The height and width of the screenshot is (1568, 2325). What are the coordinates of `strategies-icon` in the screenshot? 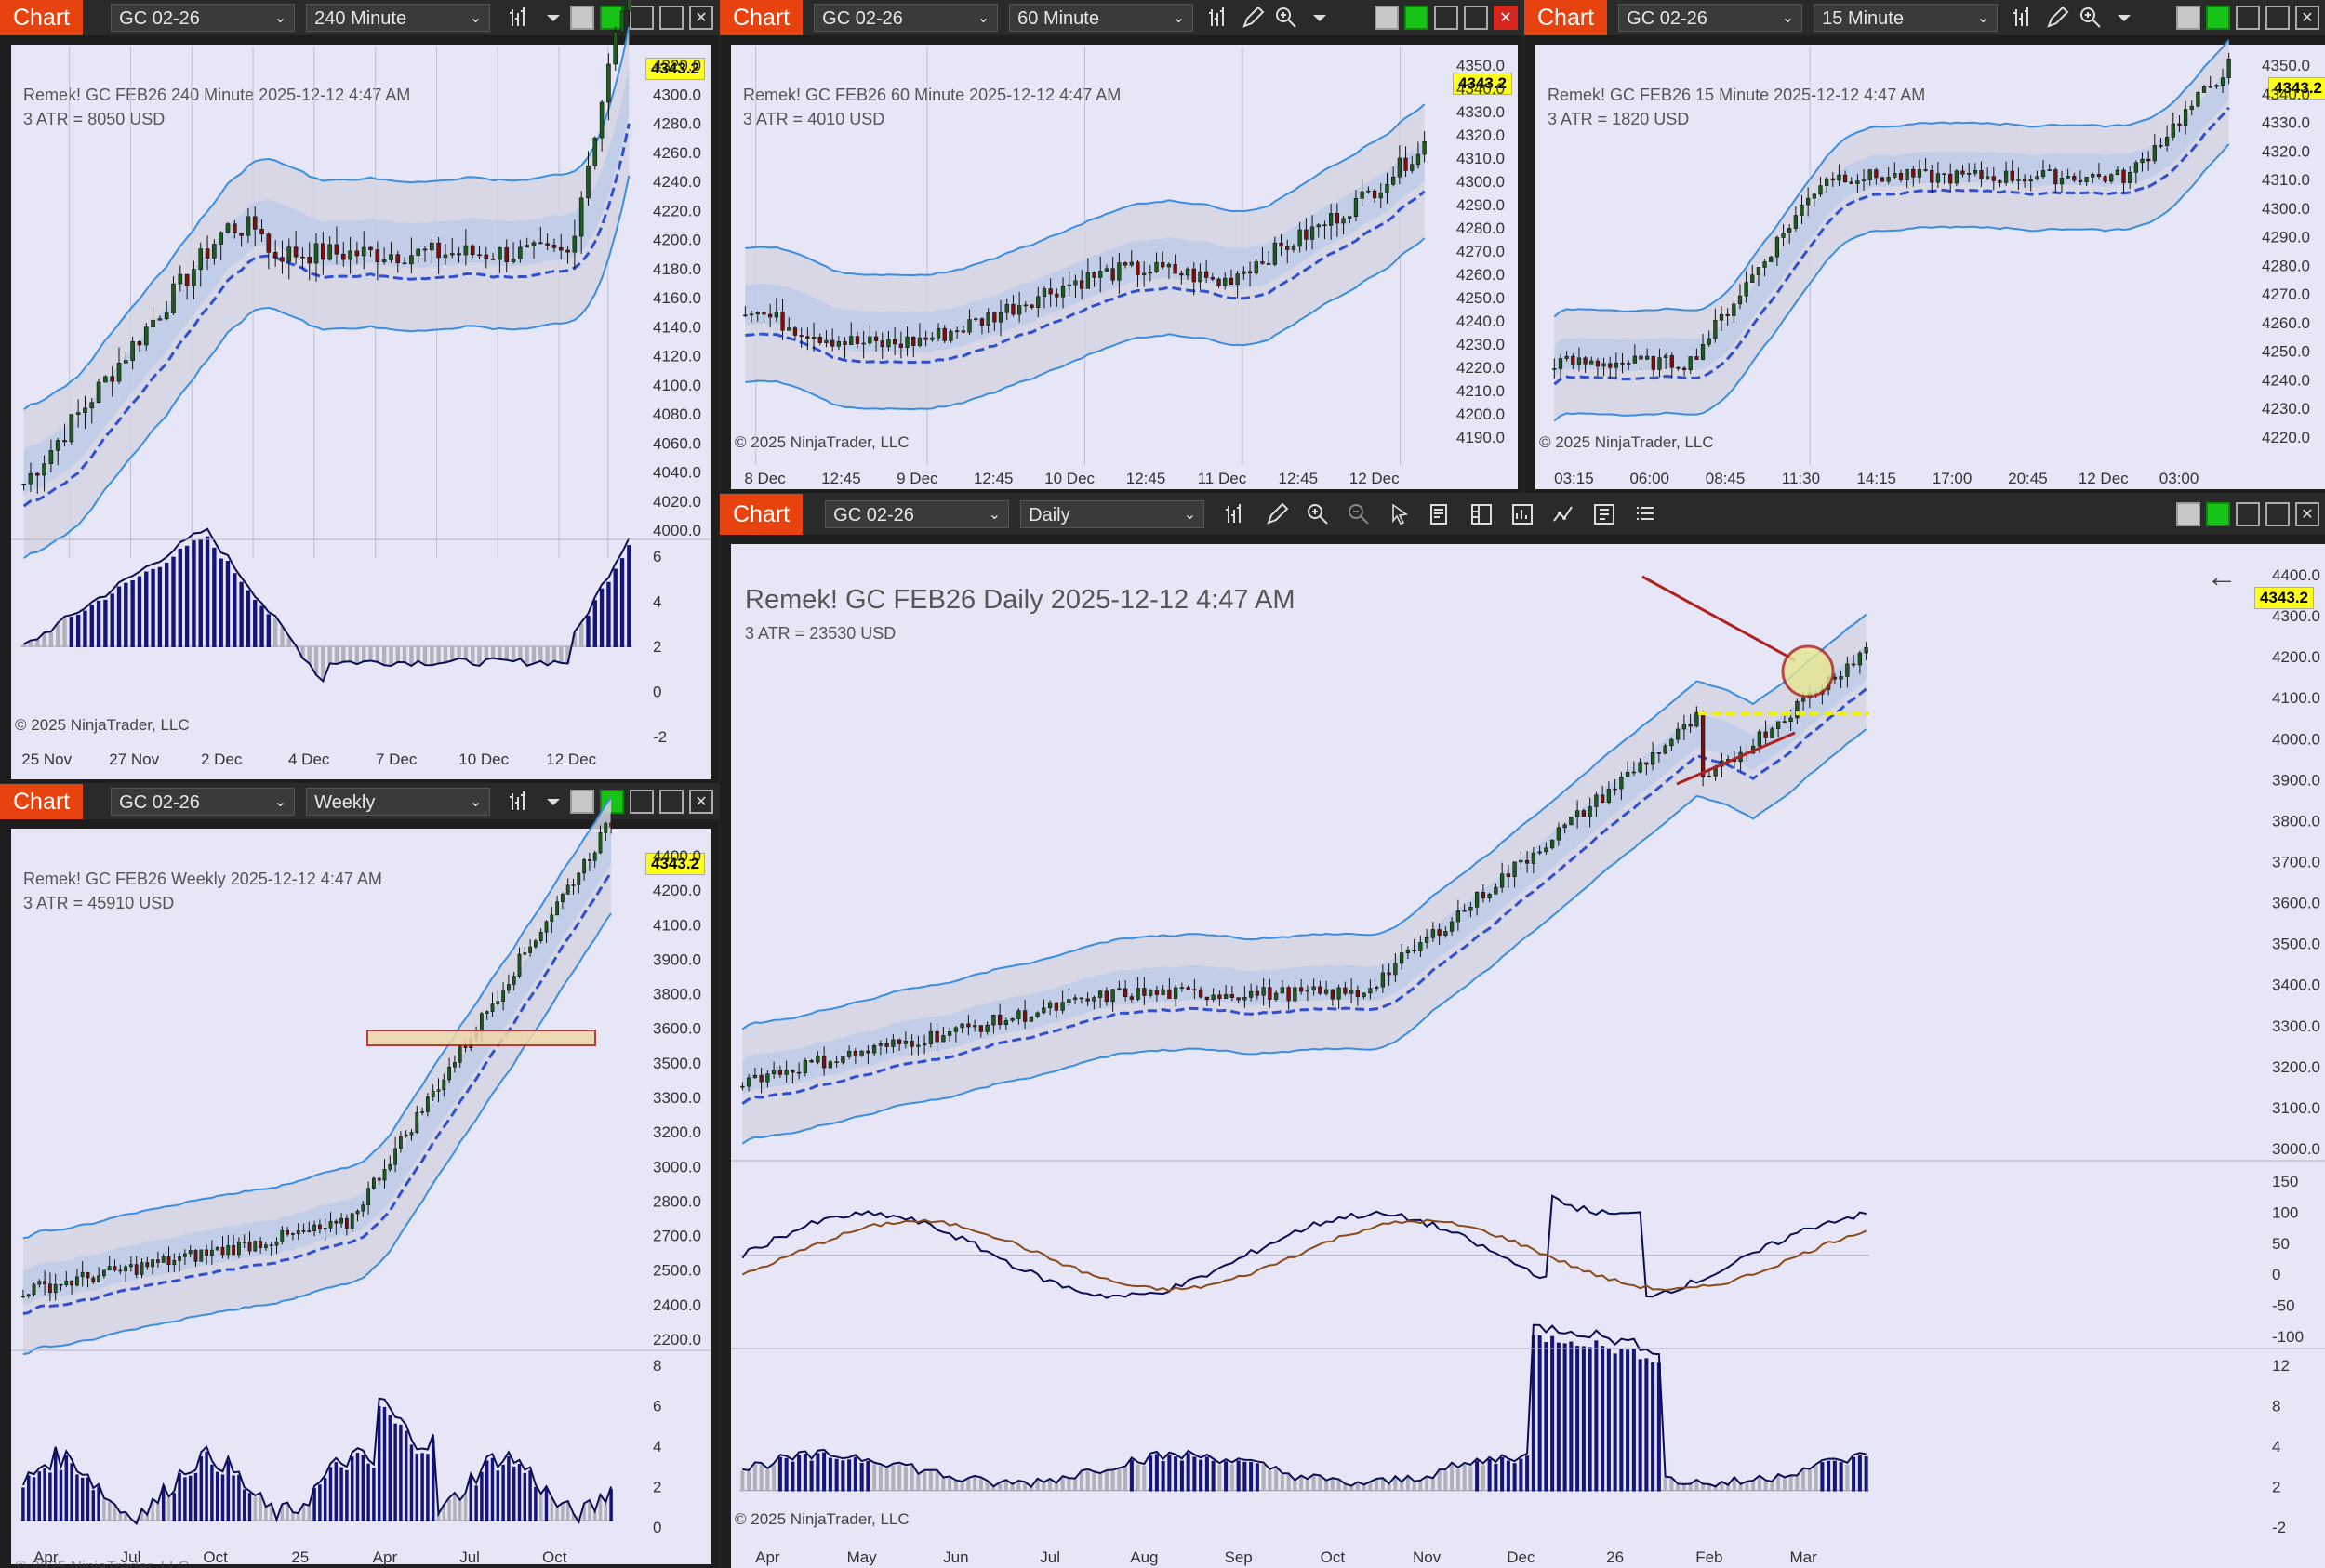 It's located at (1522, 514).